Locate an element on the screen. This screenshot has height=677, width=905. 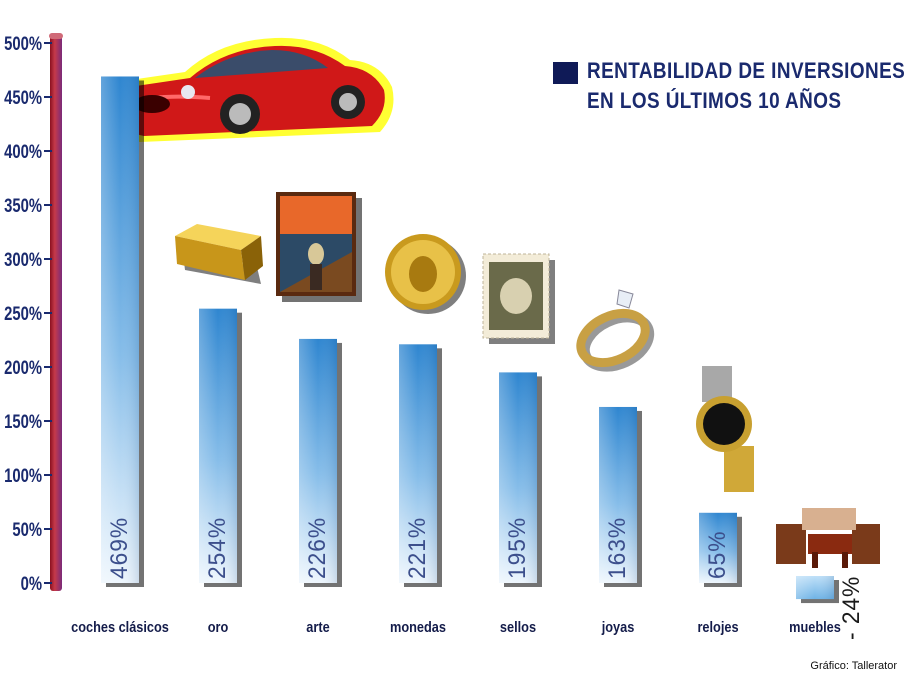
classic-car-icon is located at coordinates (250, 89).